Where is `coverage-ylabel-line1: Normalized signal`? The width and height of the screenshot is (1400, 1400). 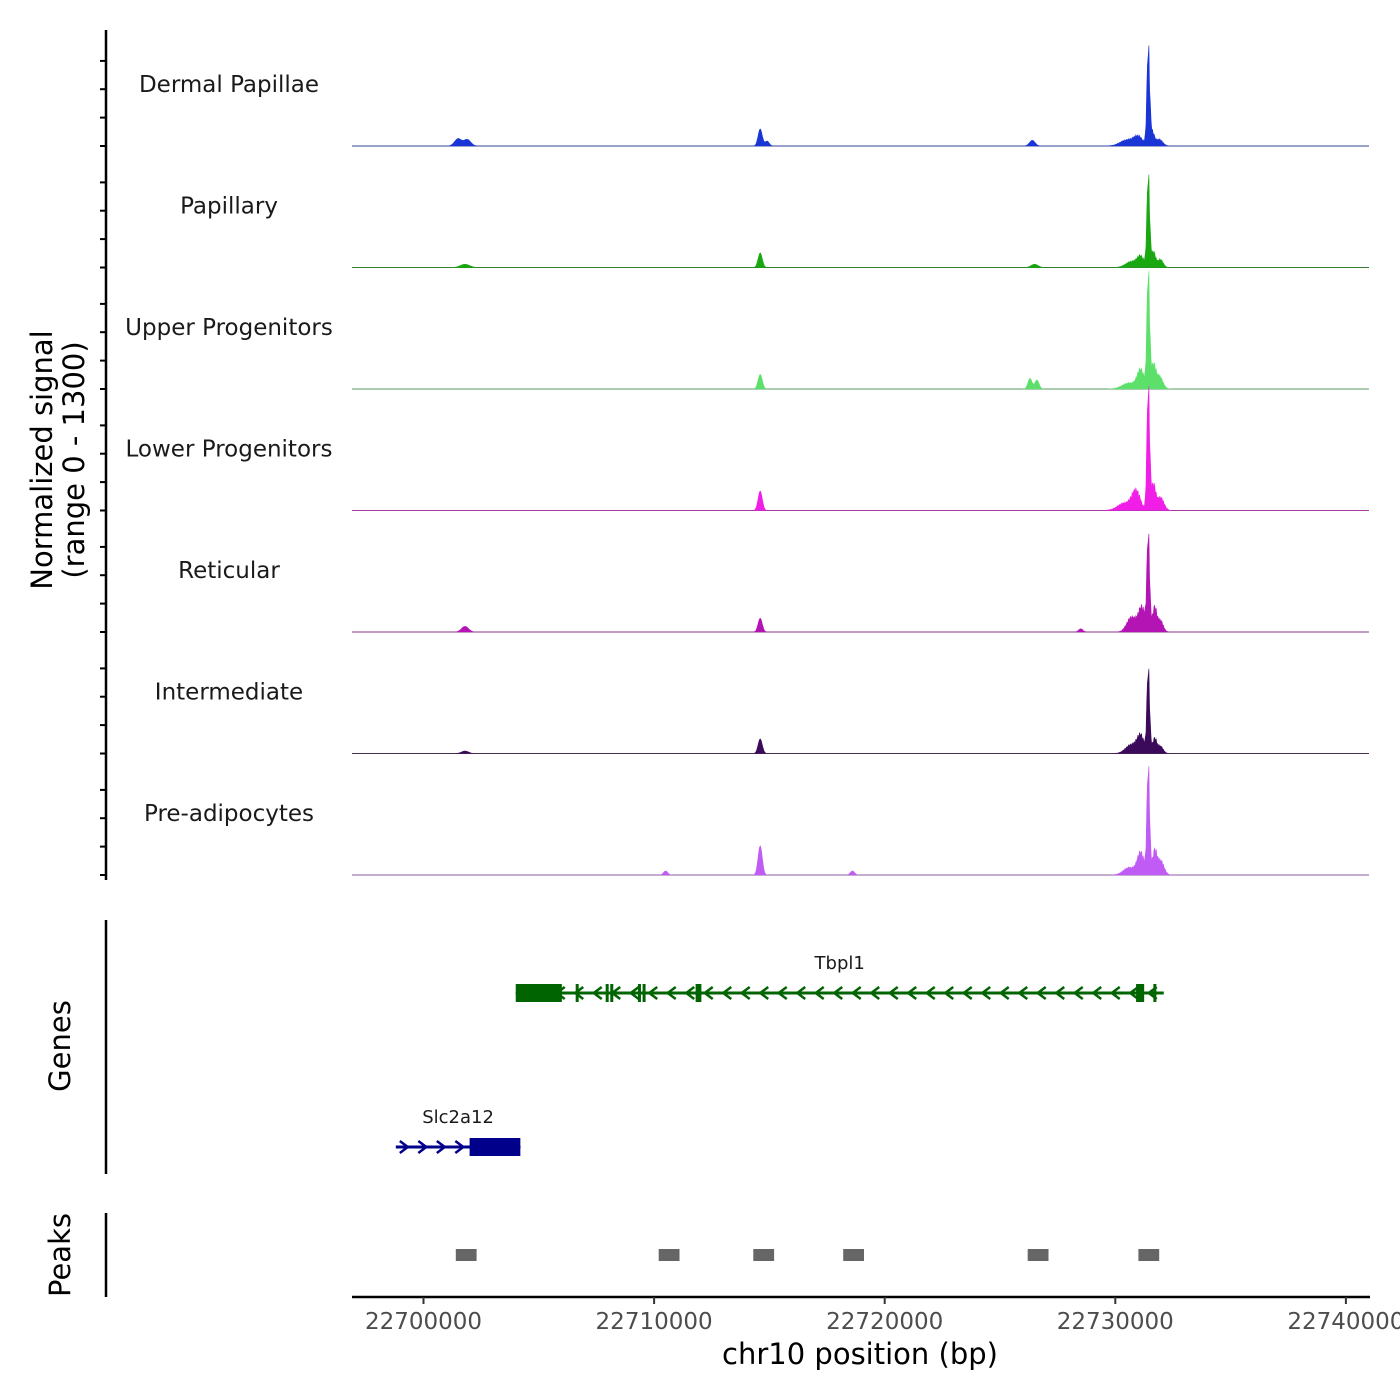 coverage-ylabel-line1: Normalized signal is located at coordinates (42, 459).